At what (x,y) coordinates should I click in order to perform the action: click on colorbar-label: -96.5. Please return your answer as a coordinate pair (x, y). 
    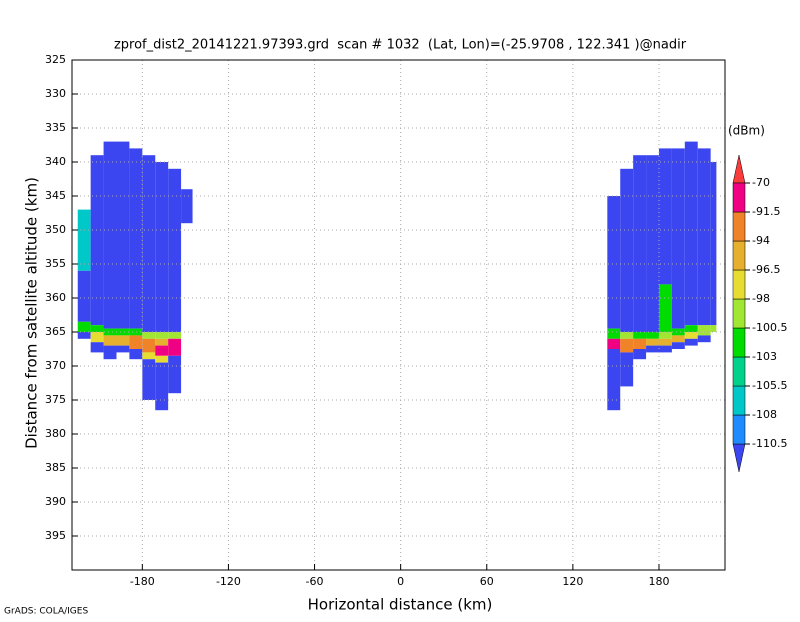
    Looking at the image, I should click on (766, 269).